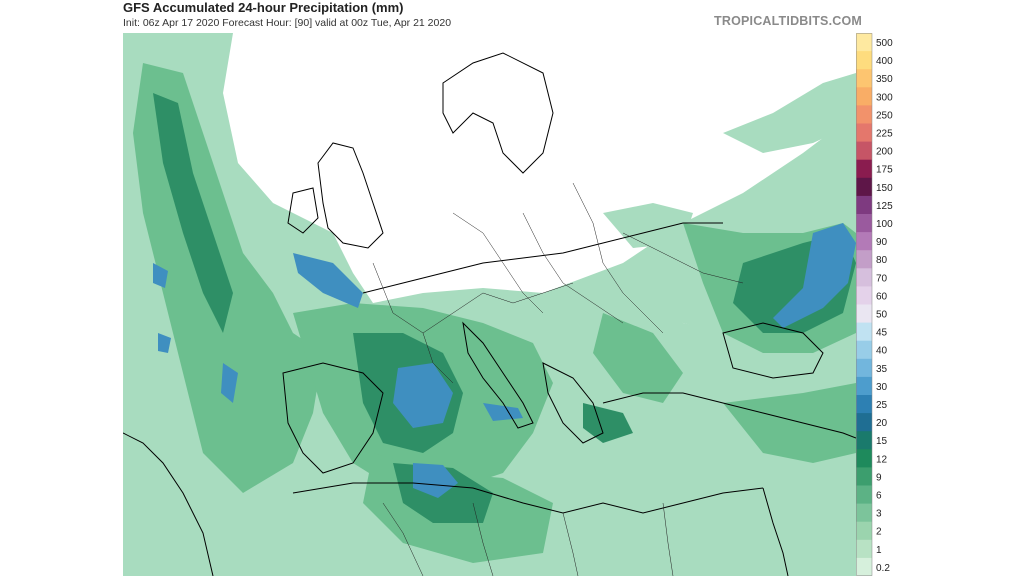  What do you see at coordinates (884, 170) in the screenshot?
I see `colorbar-label: 175` at bounding box center [884, 170].